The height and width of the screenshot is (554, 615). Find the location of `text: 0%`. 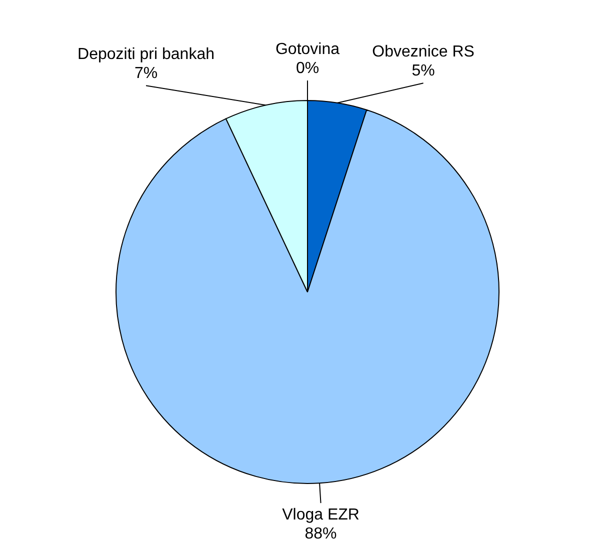

text: 0% is located at coordinates (308, 68).